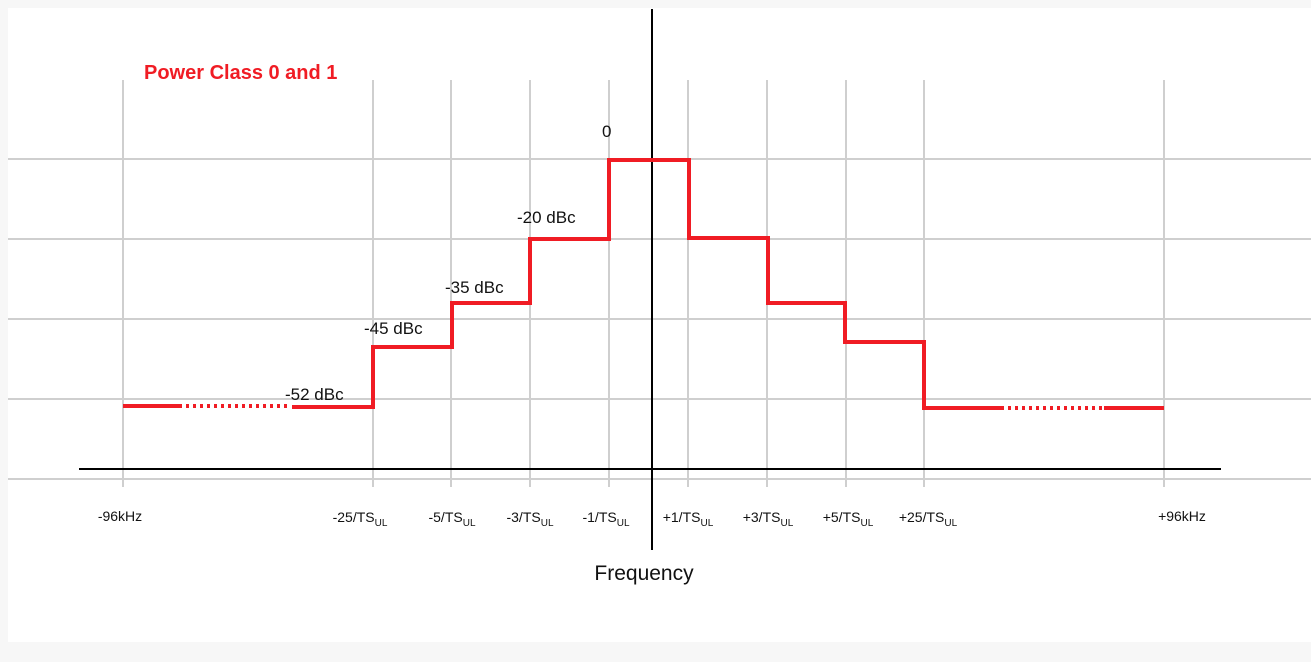 The width and height of the screenshot is (1311, 662). What do you see at coordinates (605, 519) in the screenshot?
I see `tick-label-minus-1-ts: -1/TSUL` at bounding box center [605, 519].